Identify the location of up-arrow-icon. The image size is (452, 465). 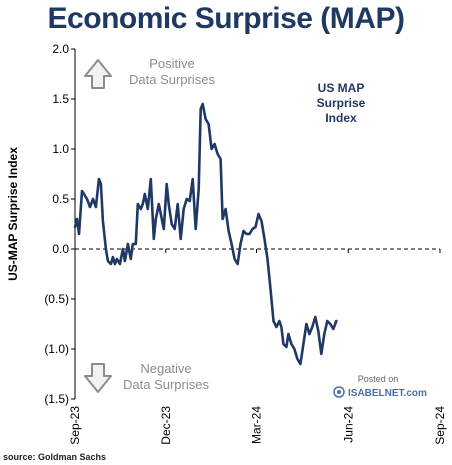
(98, 74).